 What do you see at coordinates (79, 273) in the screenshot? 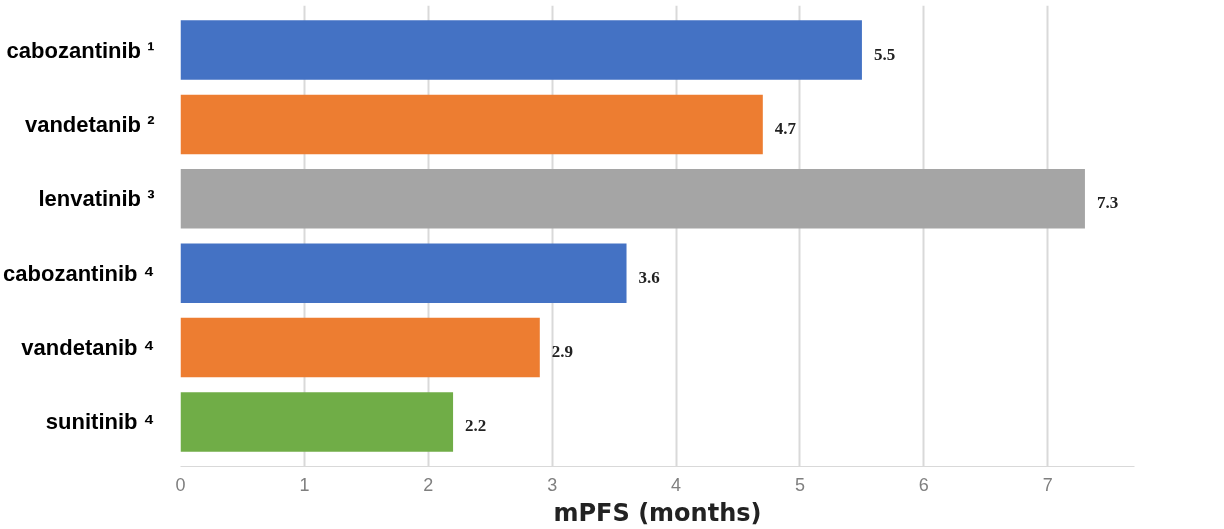
I see `y-tick-label: cabozantinib ⁴` at bounding box center [79, 273].